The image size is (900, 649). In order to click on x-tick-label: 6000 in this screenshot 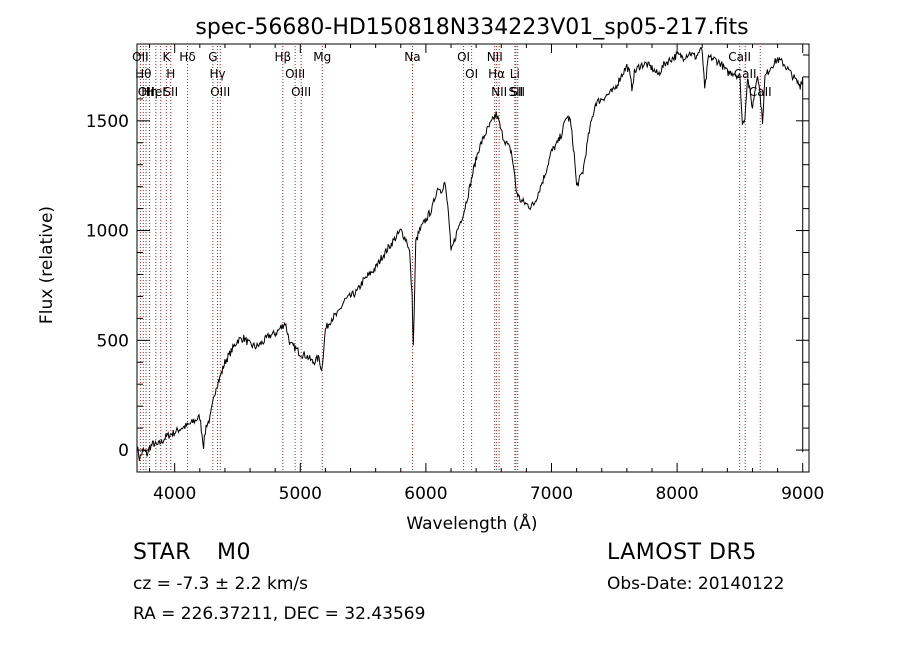, I will do `click(425, 494)`.